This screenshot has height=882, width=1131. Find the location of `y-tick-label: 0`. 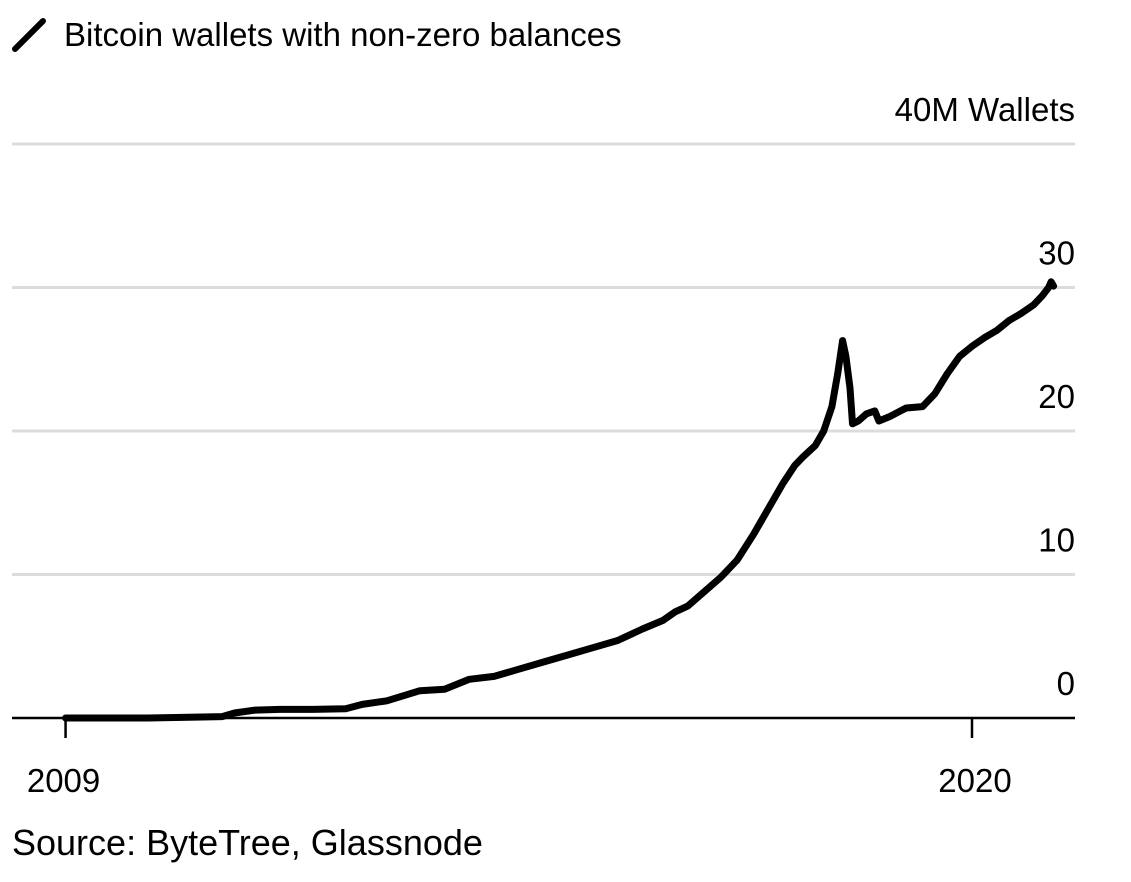

y-tick-label: 0 is located at coordinates (1066, 683).